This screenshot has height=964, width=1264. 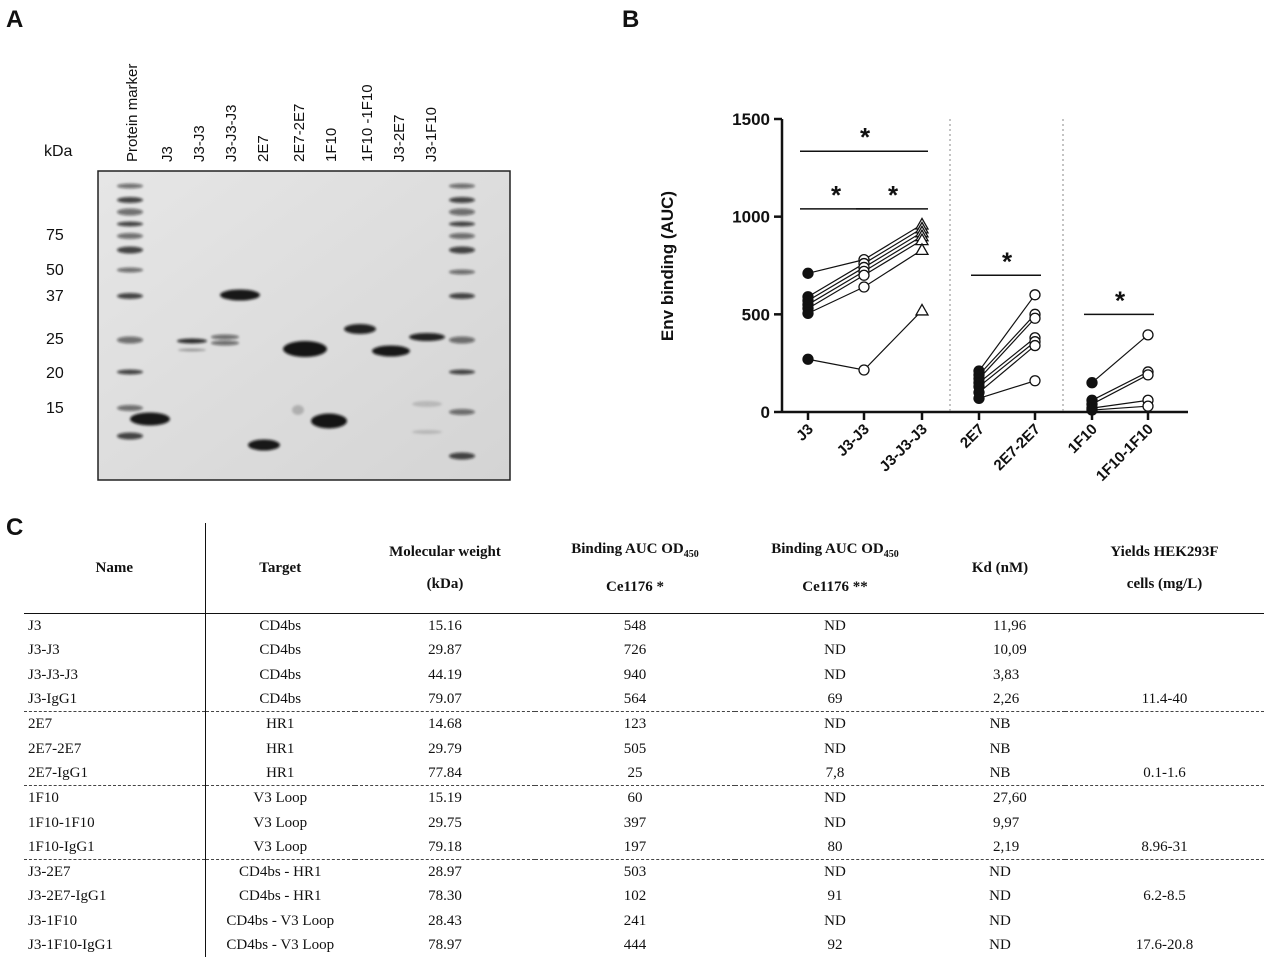 I want to click on x-category-label: 2E7-2E7, so click(x=1017, y=447).